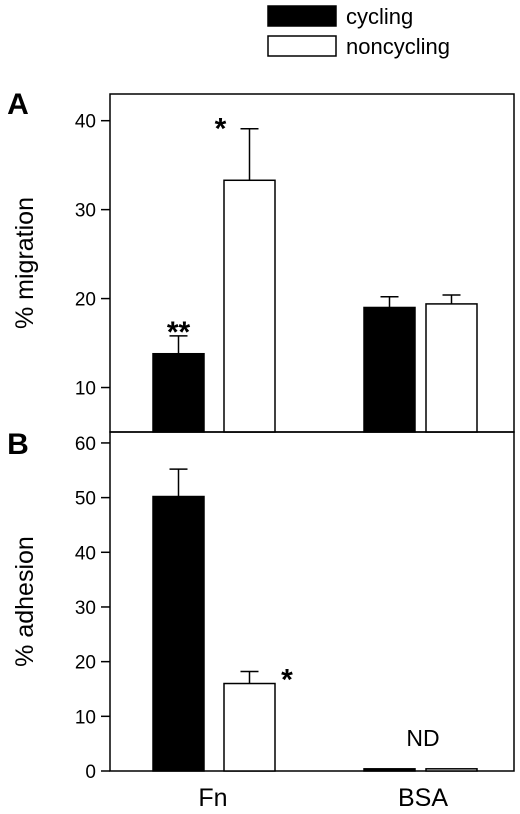  What do you see at coordinates (90, 772) in the screenshot?
I see `y-tick-label: 0` at bounding box center [90, 772].